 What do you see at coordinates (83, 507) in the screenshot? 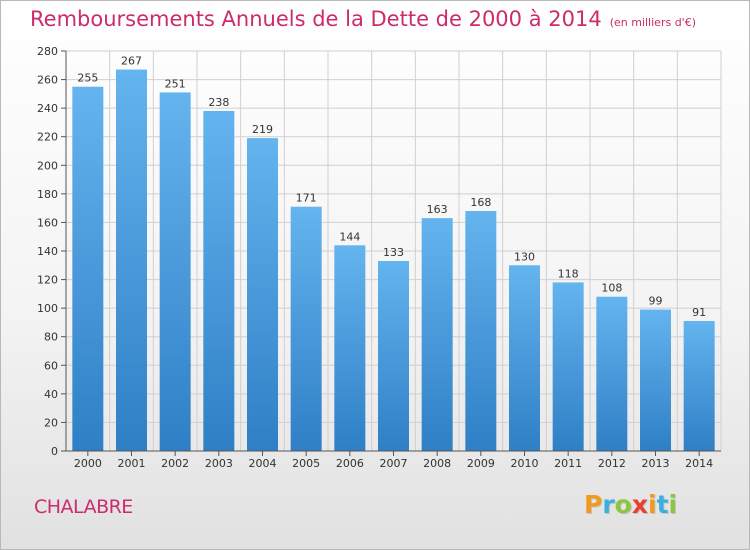
I see `commune-name: CHALABRE` at bounding box center [83, 507].